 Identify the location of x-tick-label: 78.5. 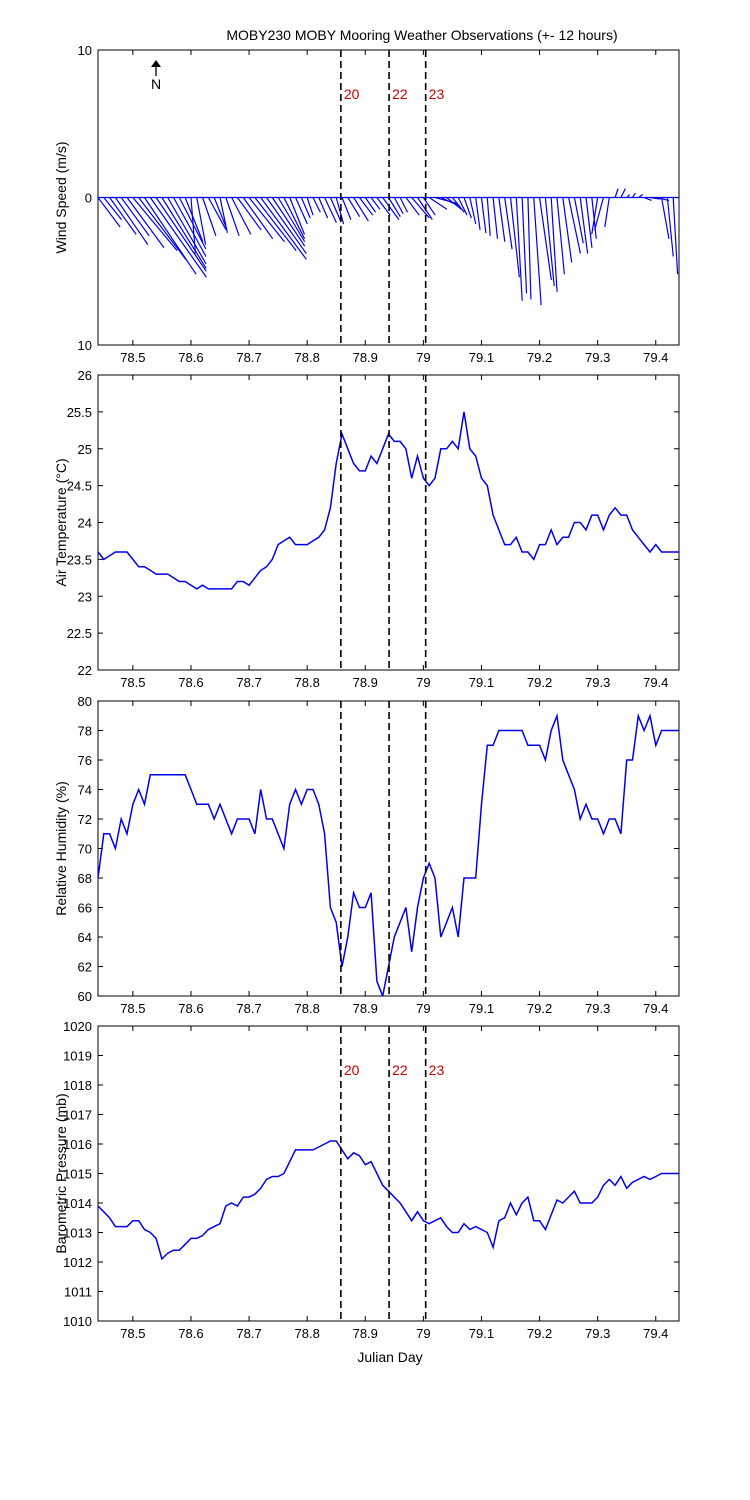
(132, 682).